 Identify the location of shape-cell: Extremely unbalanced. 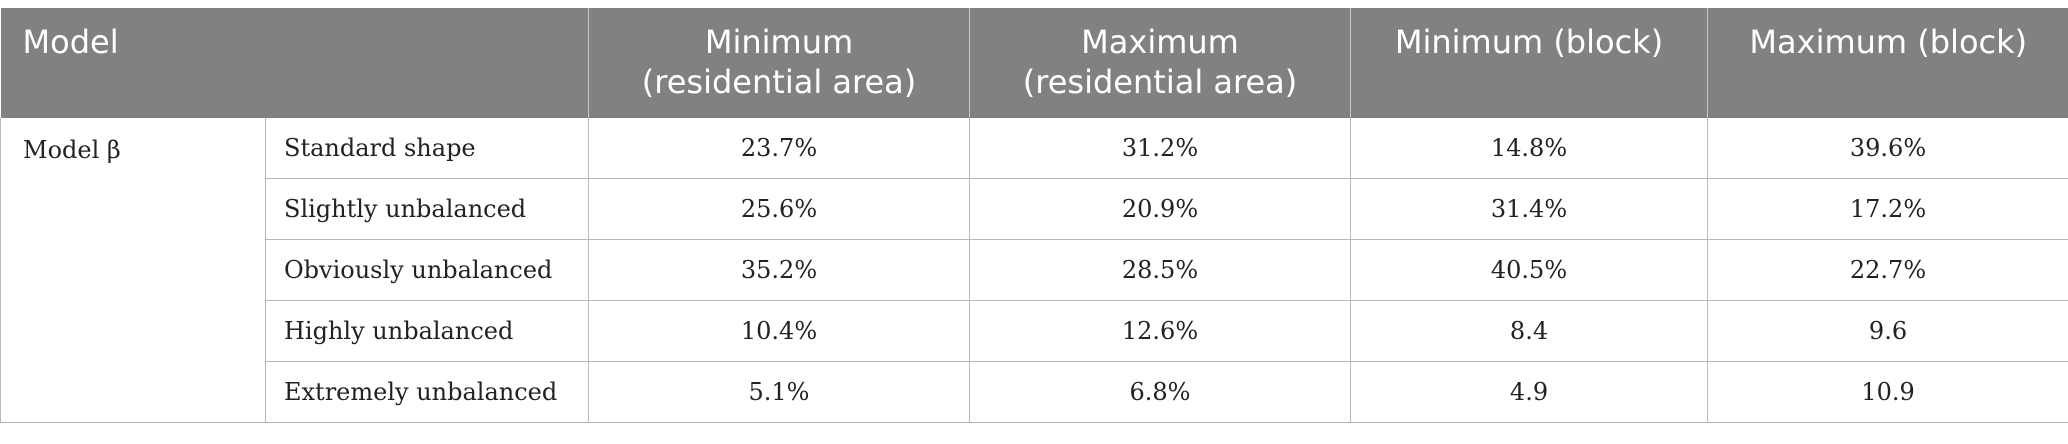
(426, 392).